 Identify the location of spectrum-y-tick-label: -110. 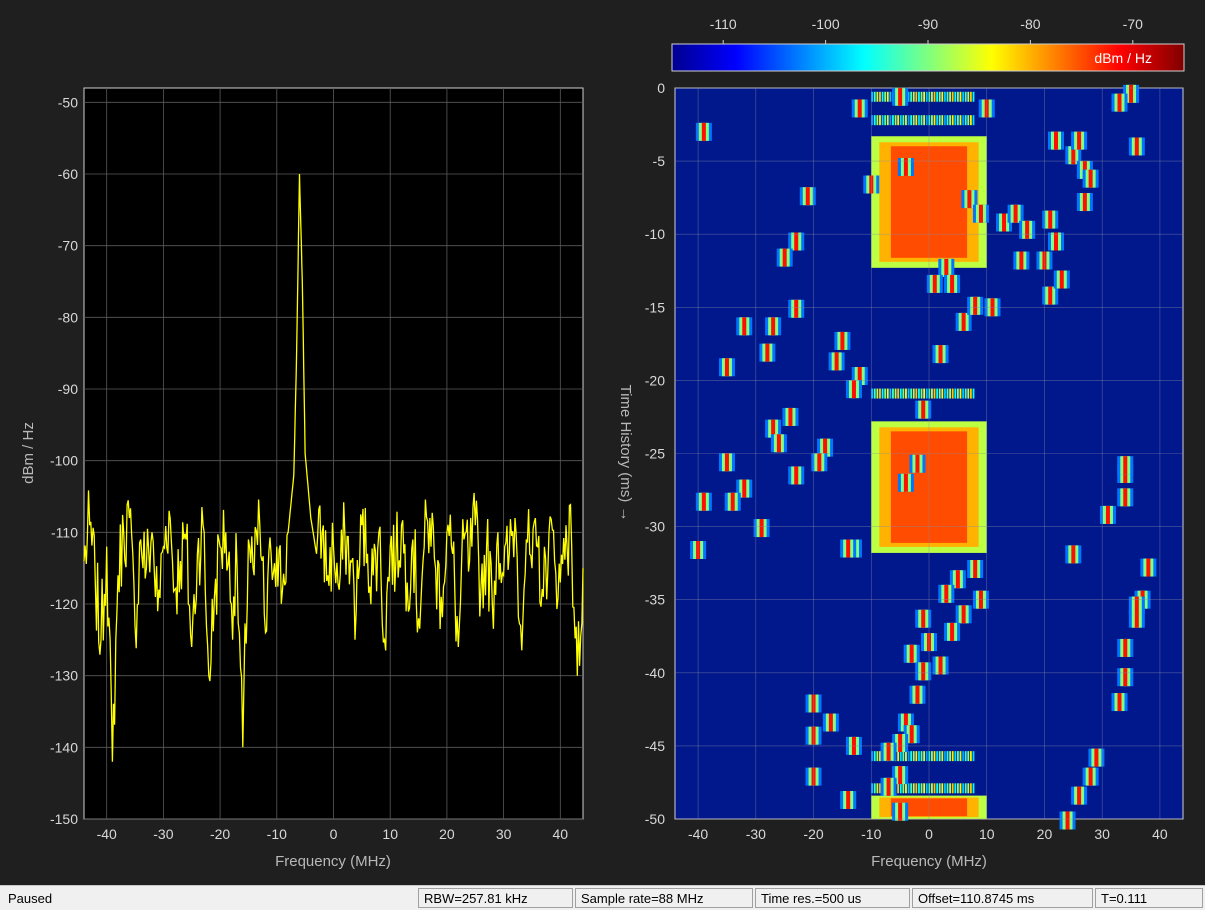
(64, 532).